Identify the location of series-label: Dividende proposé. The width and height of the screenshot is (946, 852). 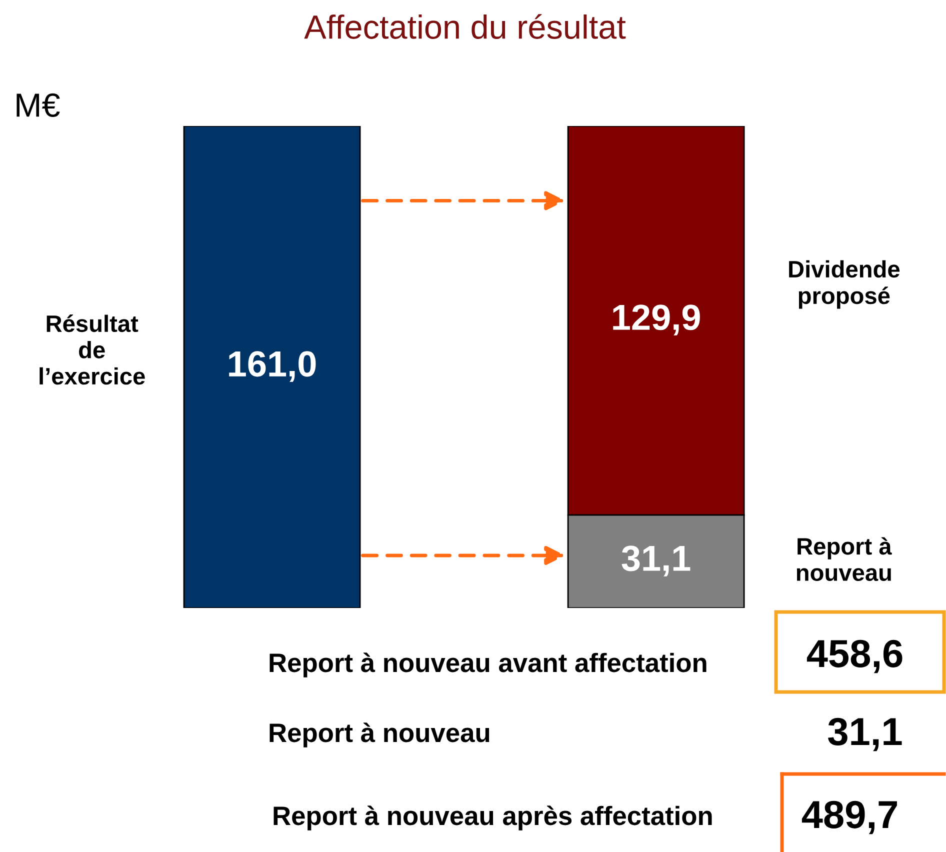
(844, 284).